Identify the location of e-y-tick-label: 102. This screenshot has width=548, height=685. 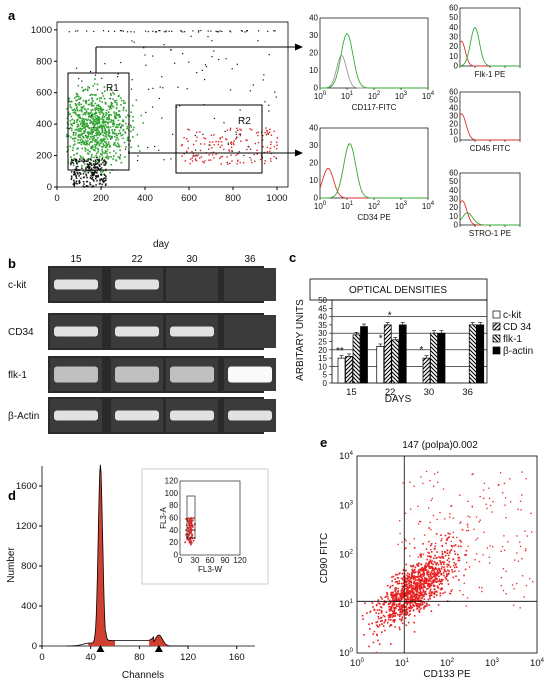
(346, 555).